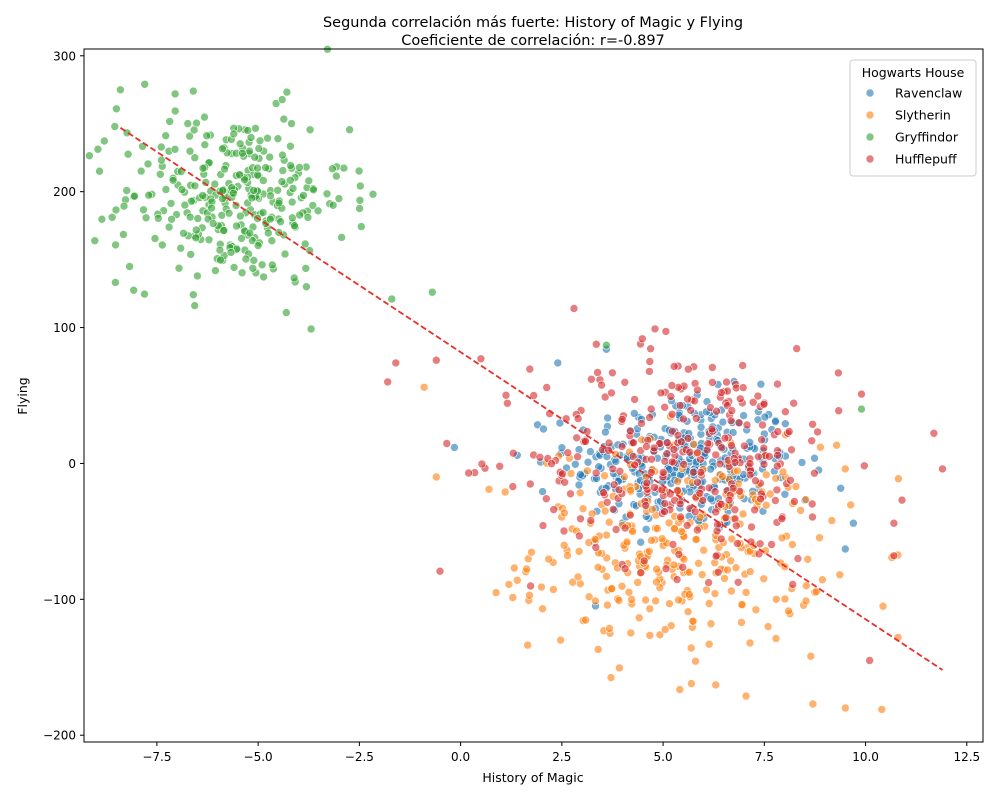  I want to click on y-tick-label: 0, so click(72, 464).